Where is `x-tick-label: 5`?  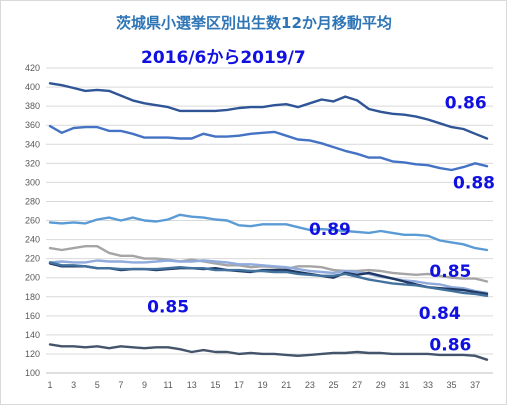
x-tick-label: 5 is located at coordinates (97, 385).